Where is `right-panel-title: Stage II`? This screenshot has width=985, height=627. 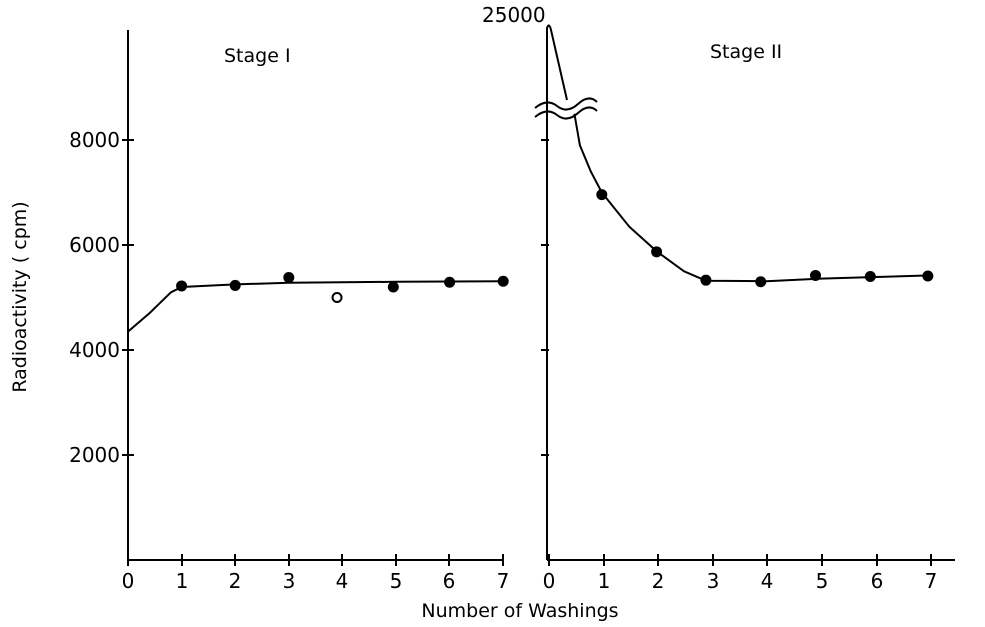 right-panel-title: Stage II is located at coordinates (746, 52).